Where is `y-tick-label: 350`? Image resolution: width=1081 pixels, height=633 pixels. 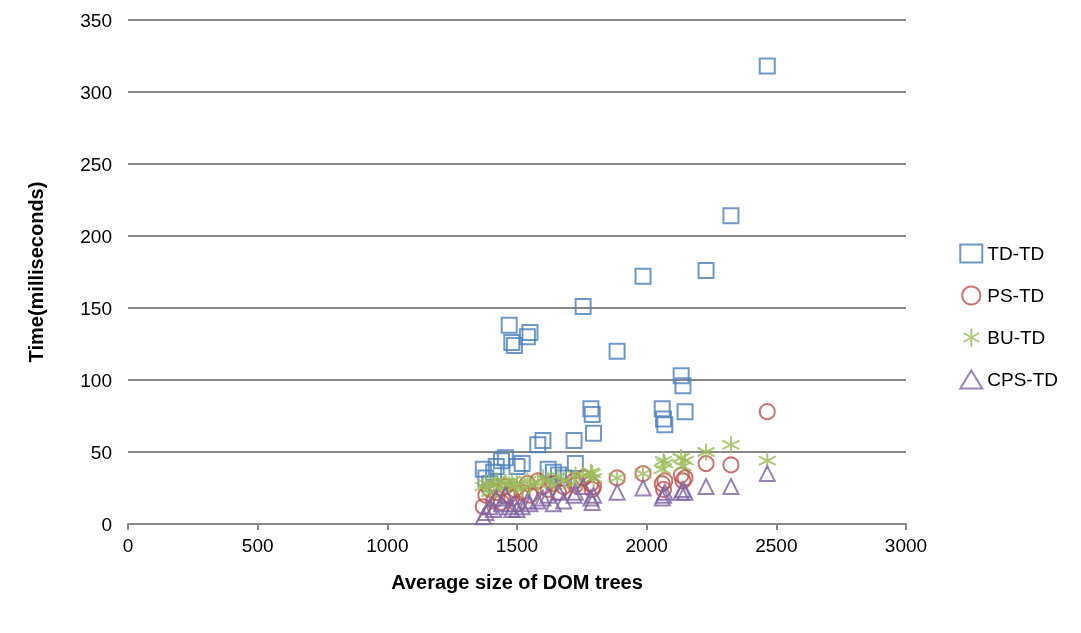 y-tick-label: 350 is located at coordinates (96, 20).